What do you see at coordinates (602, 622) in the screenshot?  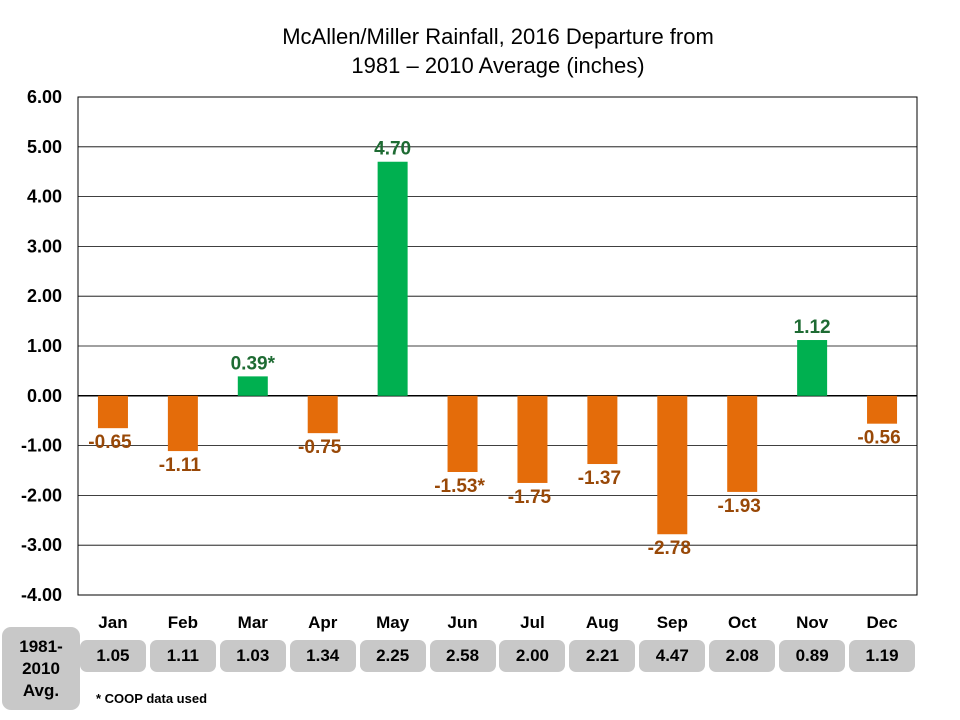 I see `month-label-aug: Aug` at bounding box center [602, 622].